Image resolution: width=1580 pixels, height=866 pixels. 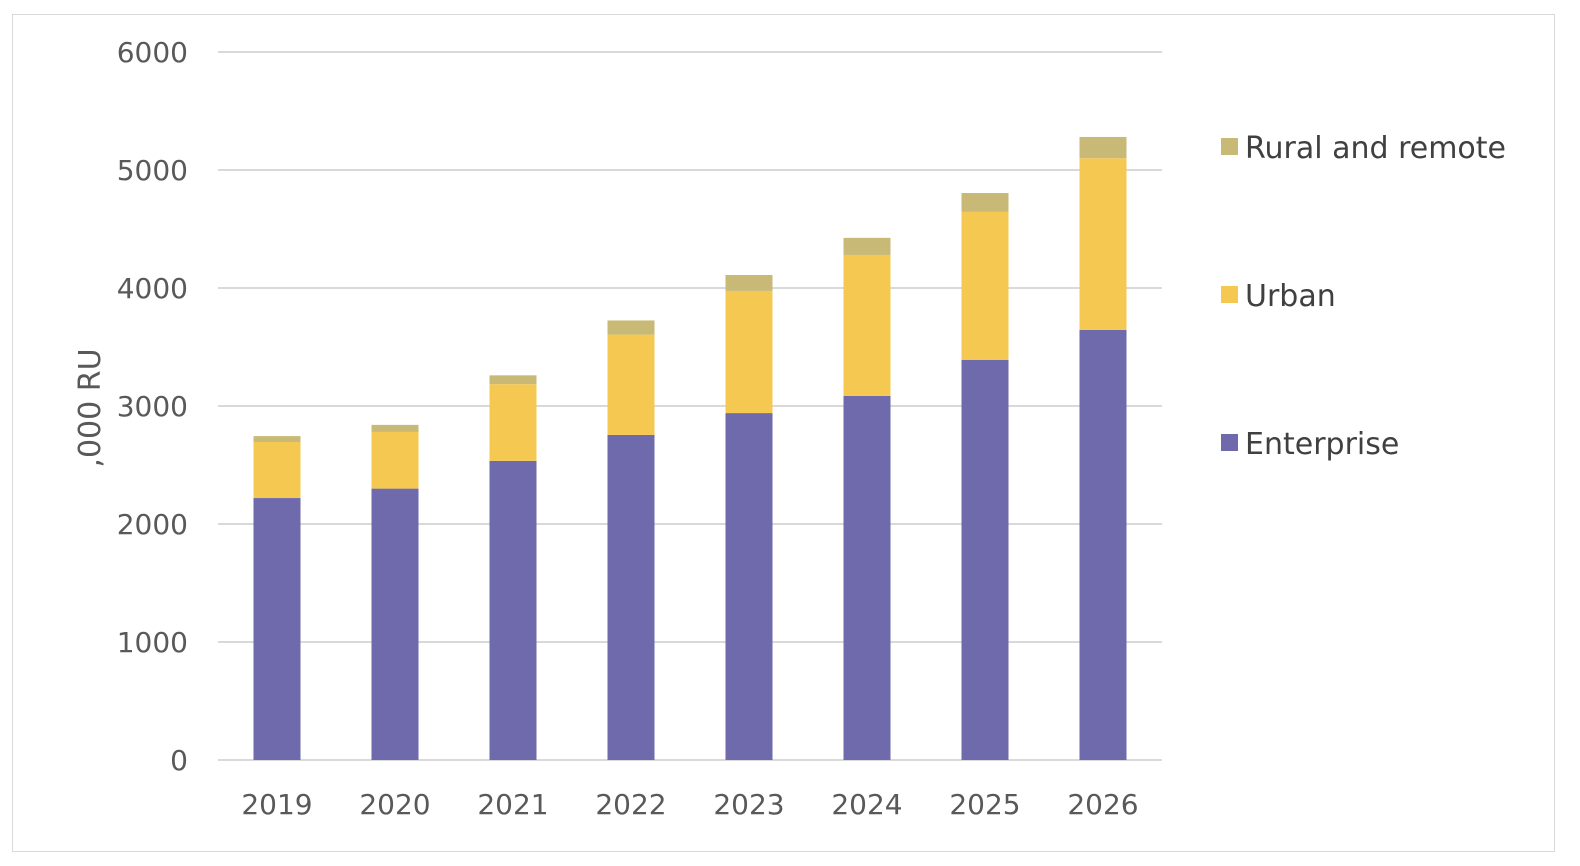 I want to click on y-tick-label: 6000, so click(x=152, y=52).